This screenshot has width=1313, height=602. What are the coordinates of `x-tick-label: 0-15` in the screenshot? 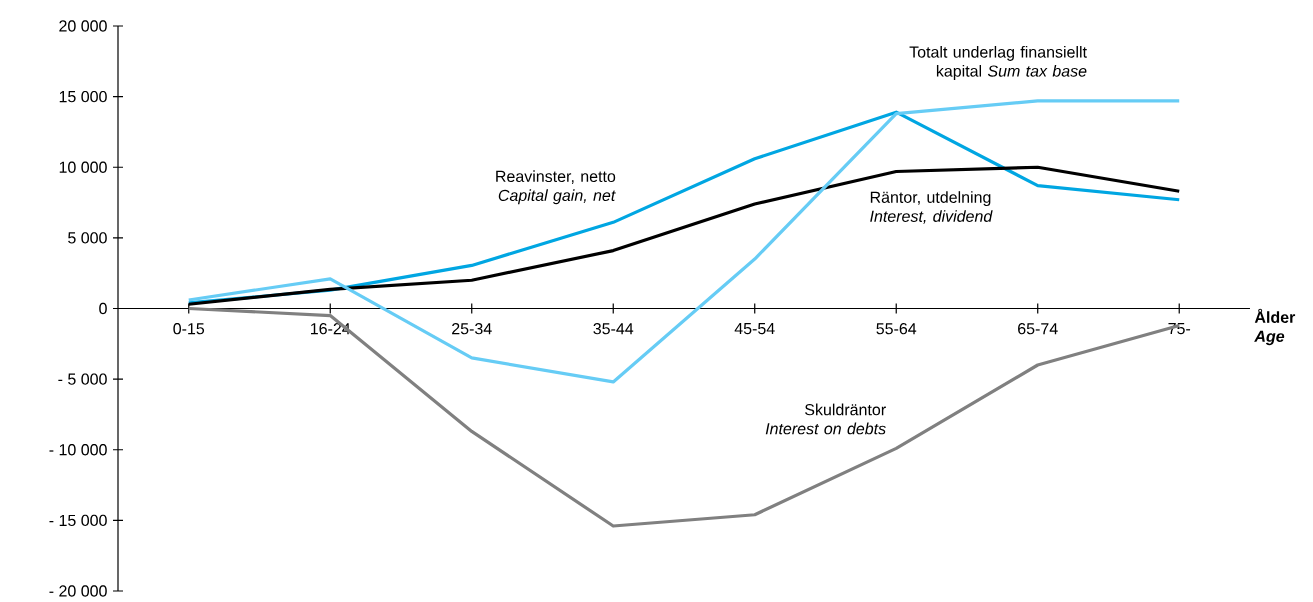 It's located at (189, 329).